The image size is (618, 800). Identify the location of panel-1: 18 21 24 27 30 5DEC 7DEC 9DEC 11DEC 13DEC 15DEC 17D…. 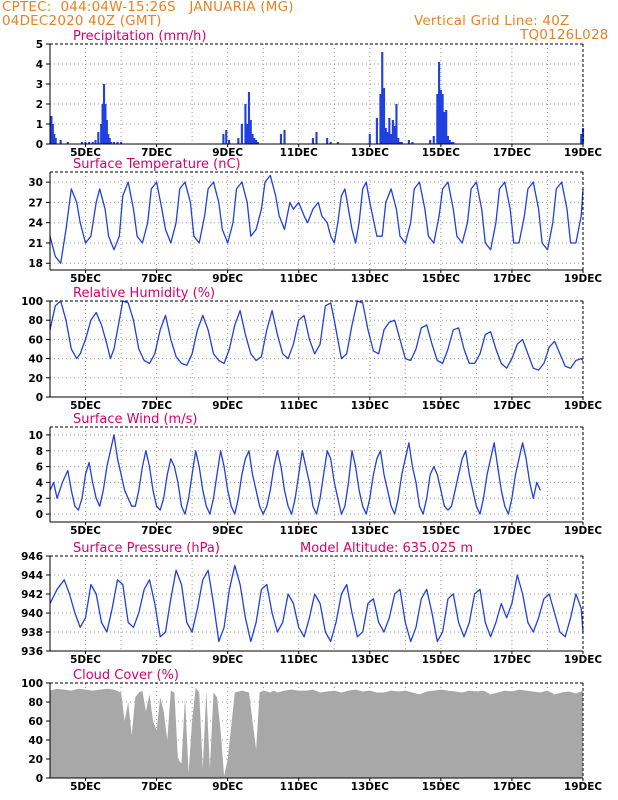
(315, 221).